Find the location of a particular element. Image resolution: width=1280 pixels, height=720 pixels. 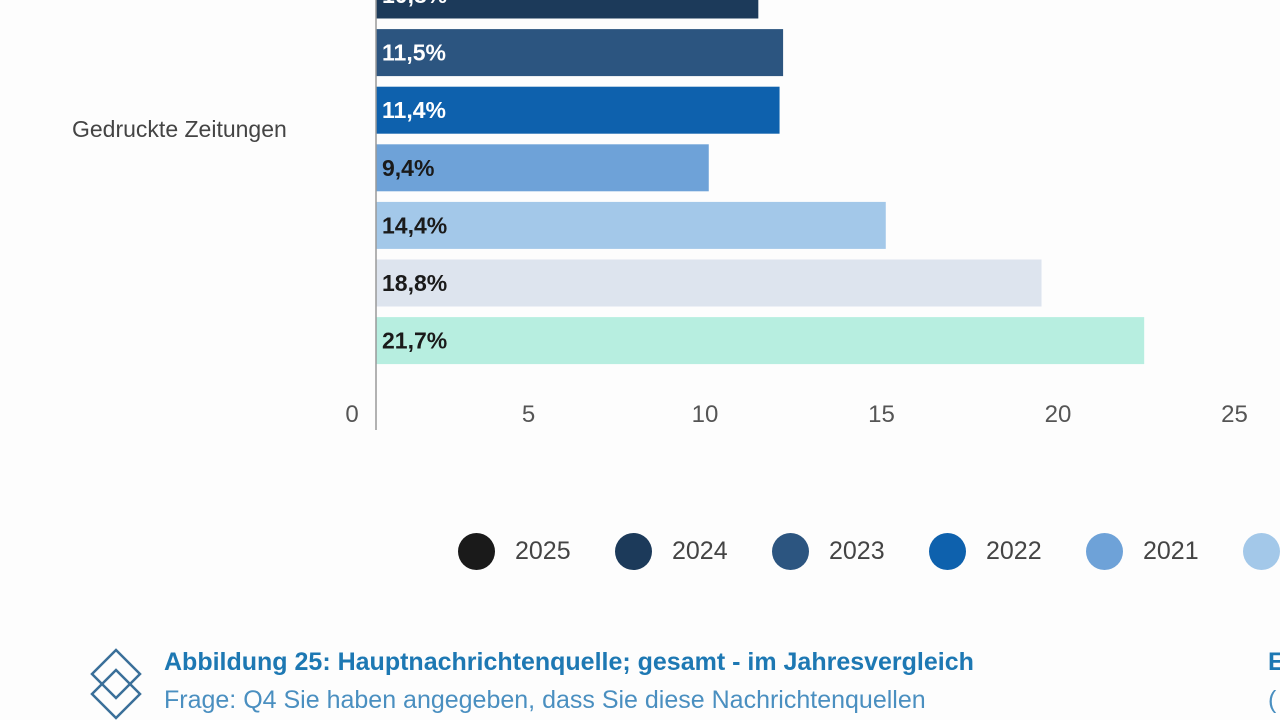

next-caption-title: E is located at coordinates (1274, 662).